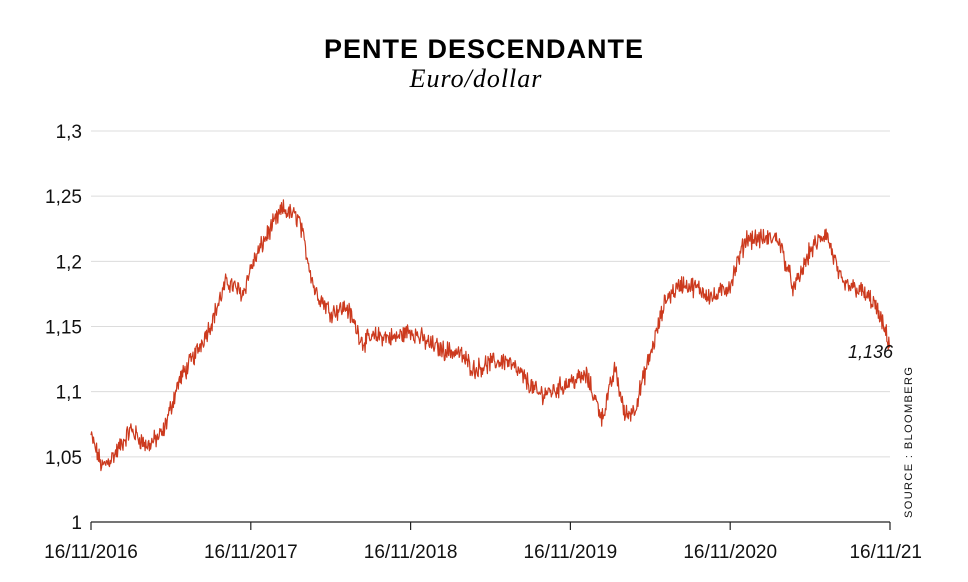 This screenshot has width=968, height=582. Describe the element at coordinates (69, 393) in the screenshot. I see `y-tick-label: 1,1` at that location.